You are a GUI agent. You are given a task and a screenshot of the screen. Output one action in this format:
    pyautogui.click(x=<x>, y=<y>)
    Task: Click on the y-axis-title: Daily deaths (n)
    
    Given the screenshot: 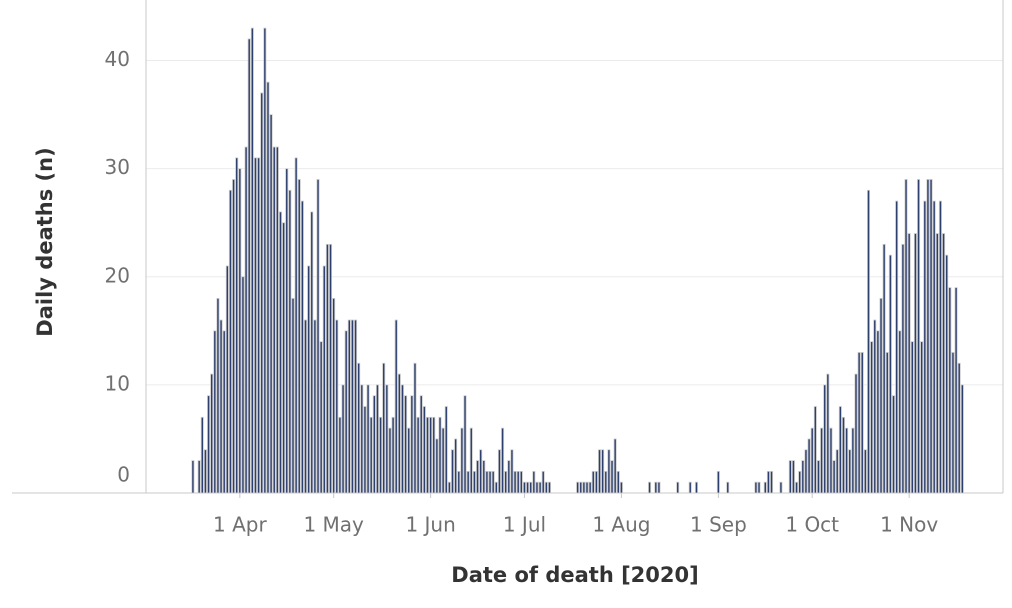 What is the action you would take?
    pyautogui.click(x=45, y=241)
    